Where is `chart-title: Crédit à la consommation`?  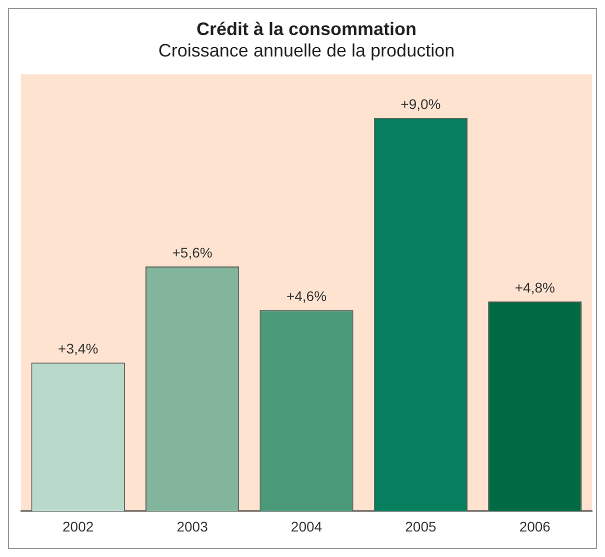 chart-title: Crédit à la consommation is located at coordinates (306, 28).